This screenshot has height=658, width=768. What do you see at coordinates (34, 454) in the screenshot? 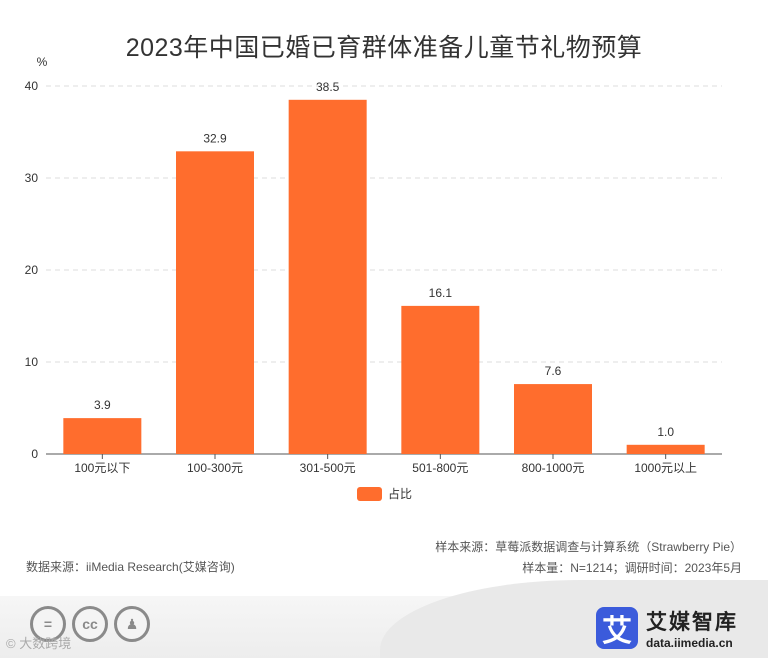
I see `y-tick-label: 0` at bounding box center [34, 454].